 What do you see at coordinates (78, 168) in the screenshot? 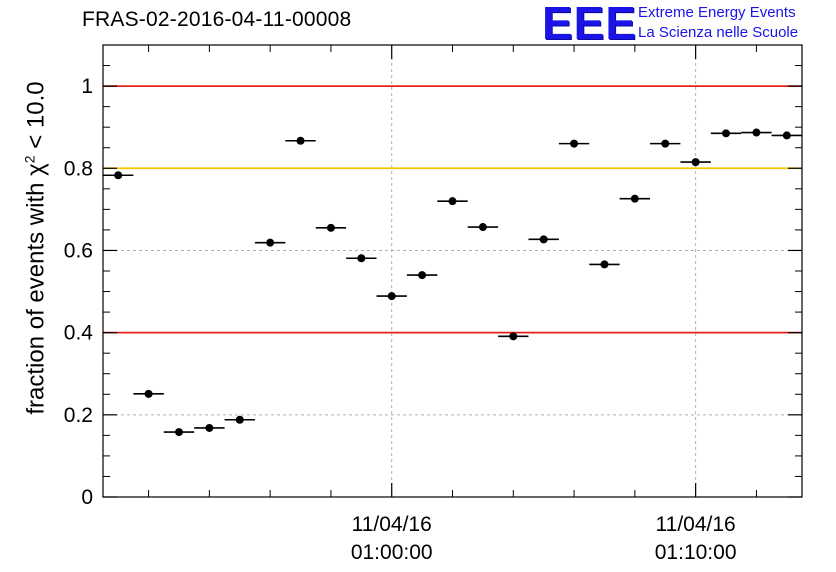
I see `y-tick-label: 0.8` at bounding box center [78, 168].